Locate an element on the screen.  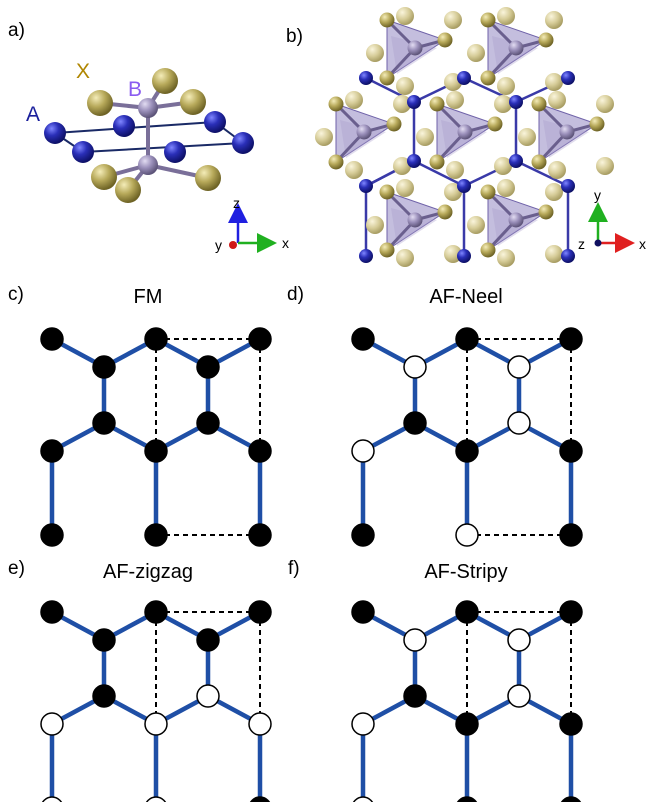
panel-c-label: c) is located at coordinates (16, 294).